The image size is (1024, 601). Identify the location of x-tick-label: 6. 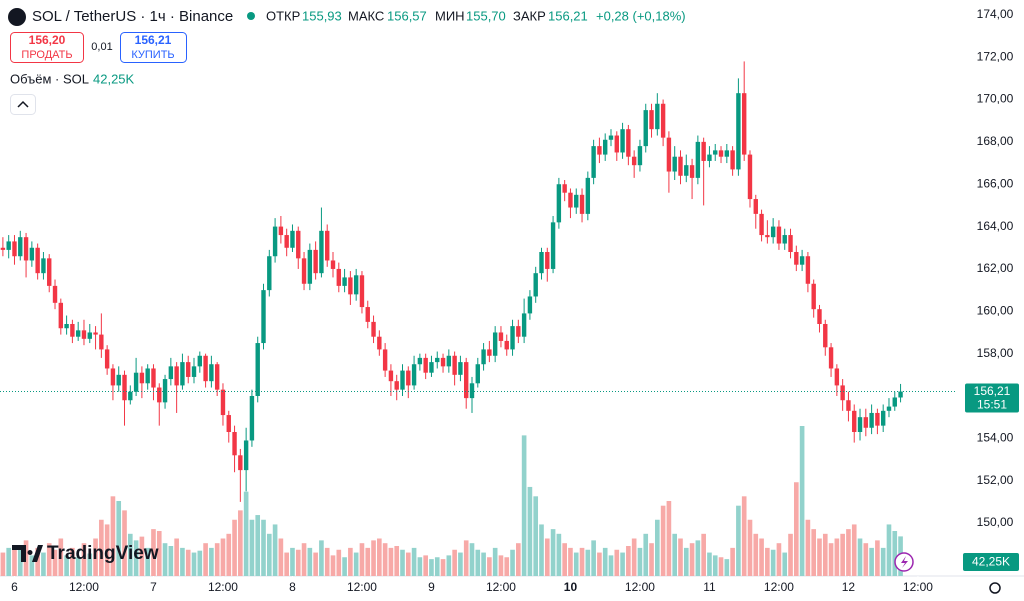
(14, 587).